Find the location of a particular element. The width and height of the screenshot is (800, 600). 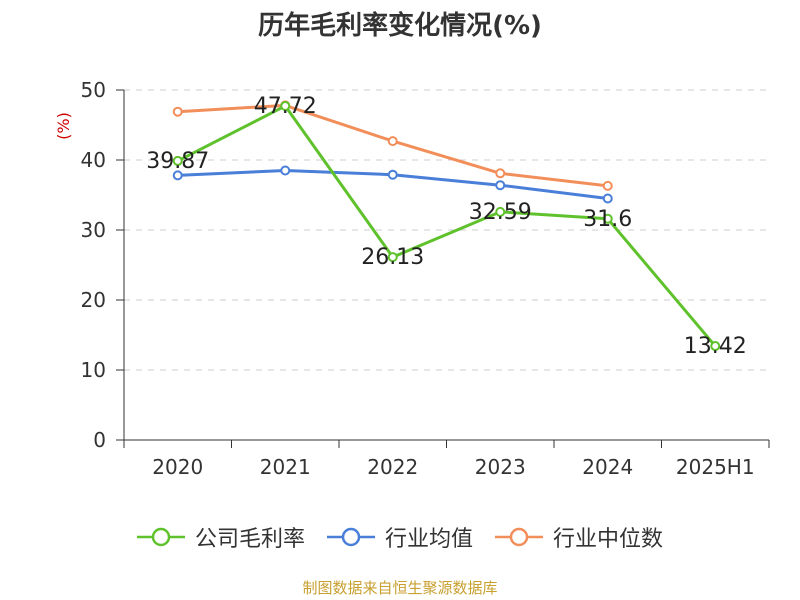

data-label: 13.42 is located at coordinates (715, 346).